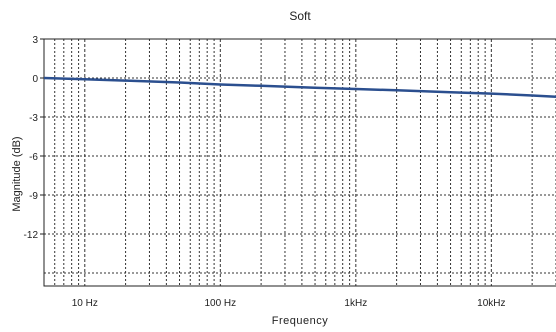 The height and width of the screenshot is (332, 556). I want to click on y-tick-label: -12, so click(31, 235).